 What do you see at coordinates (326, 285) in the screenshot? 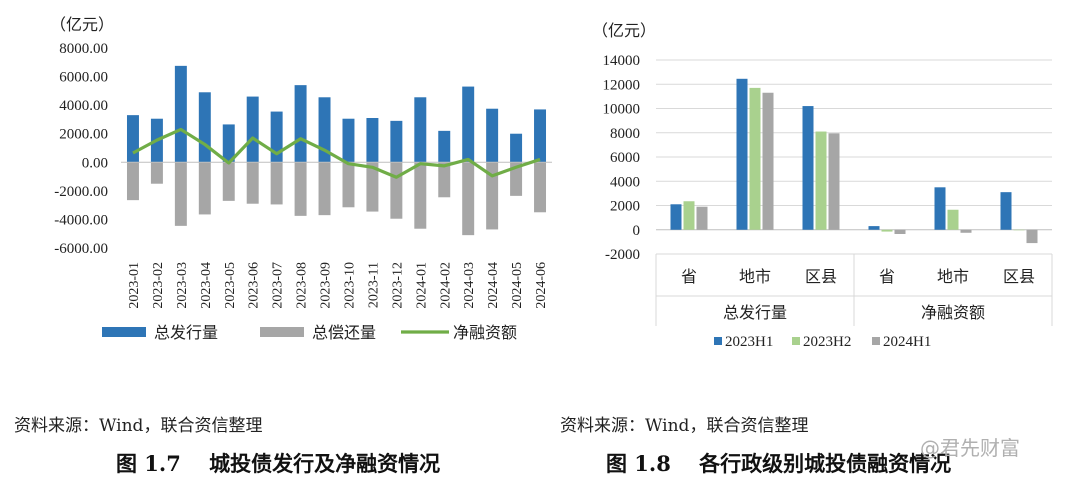
I see `left-x-tick-label: 2023-09` at bounding box center [326, 285].